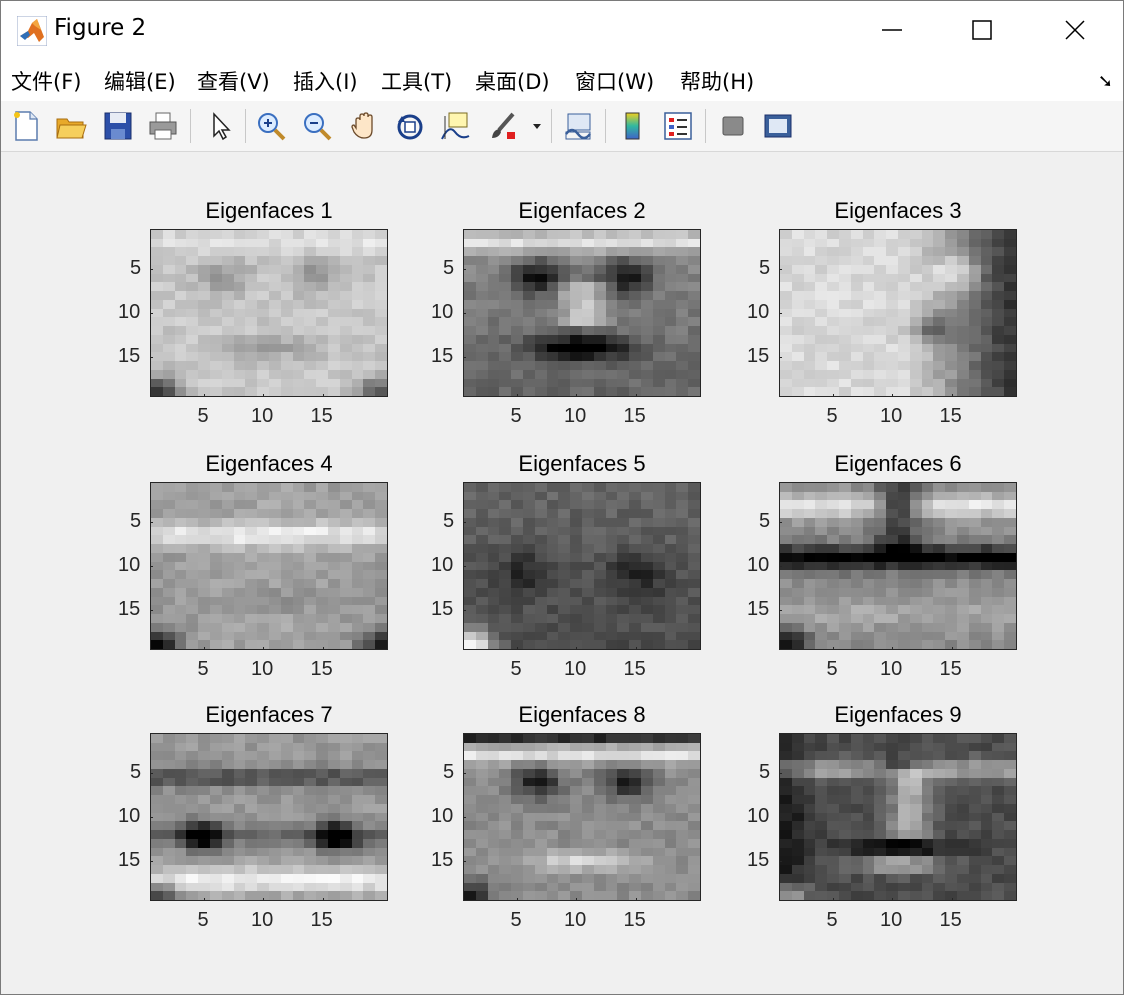 The image size is (1124, 995). I want to click on minimize-button, so click(892, 30).